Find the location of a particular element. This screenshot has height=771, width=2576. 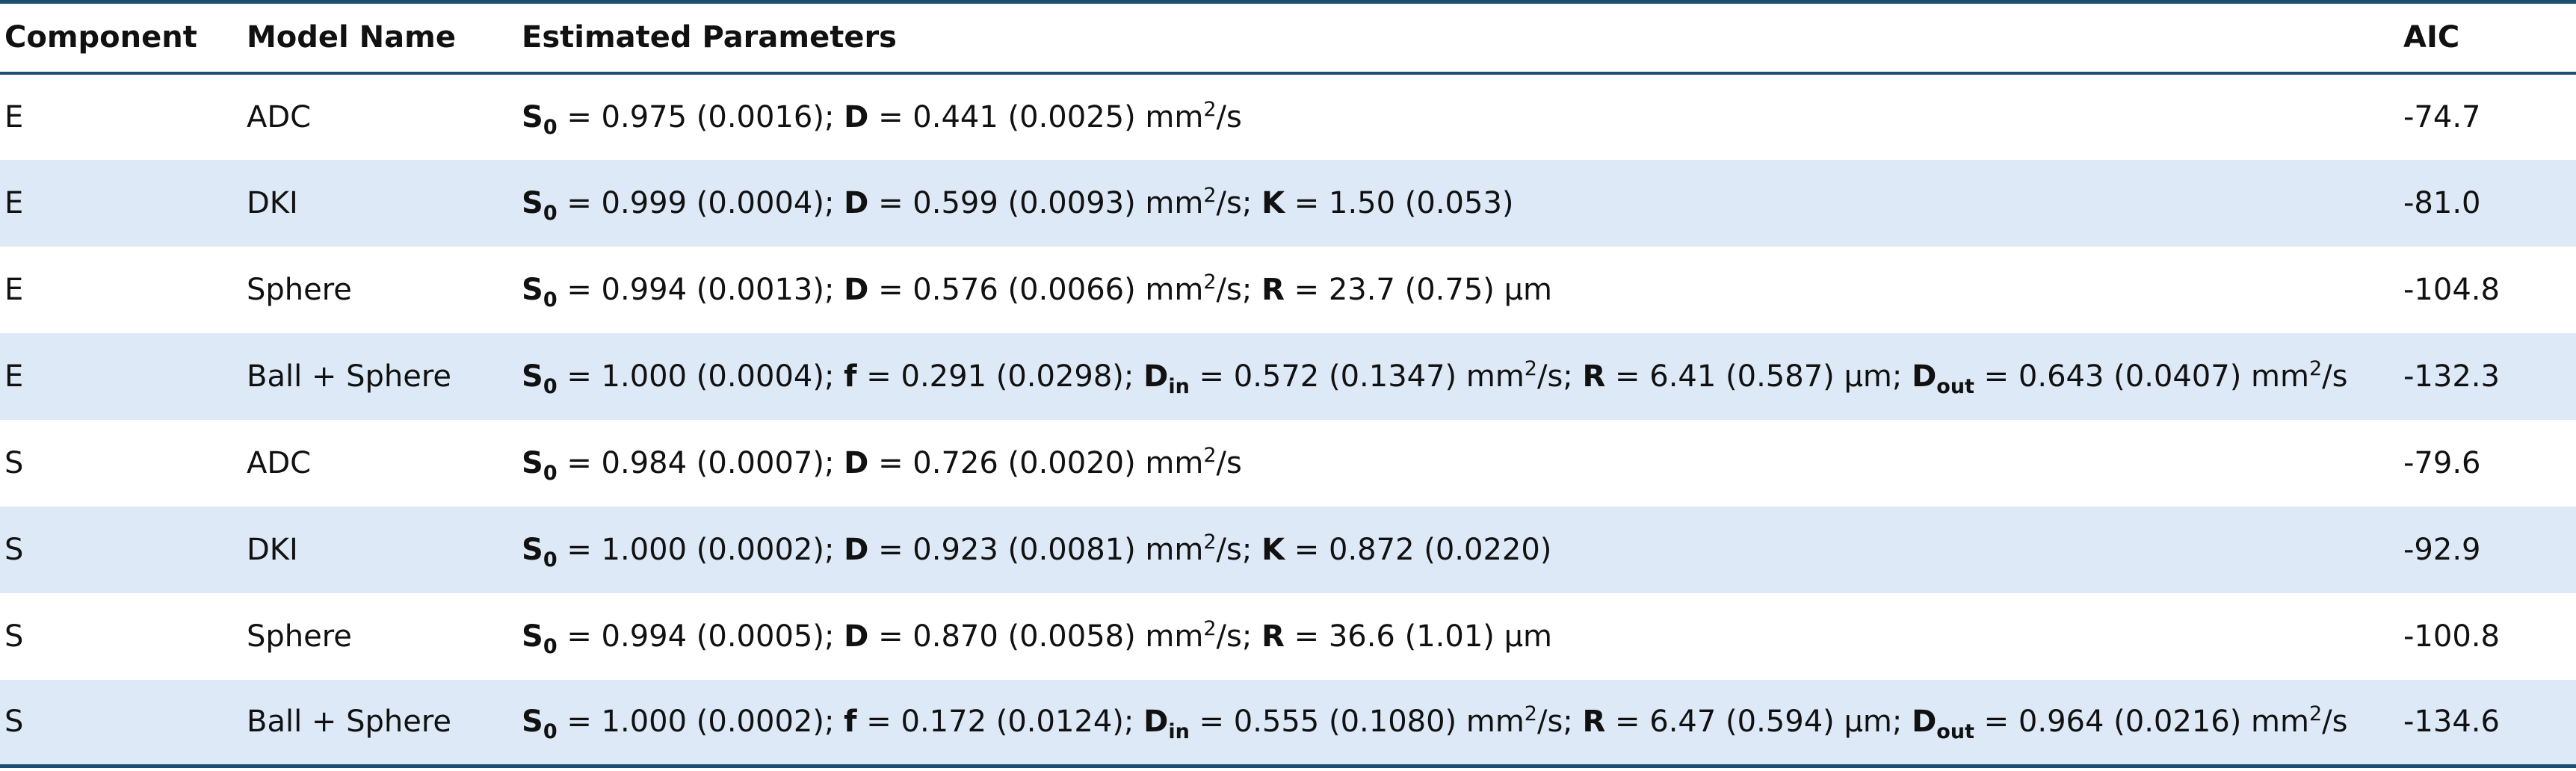

param-value-text: = 0.994 (0.0005); is located at coordinates (701, 636).